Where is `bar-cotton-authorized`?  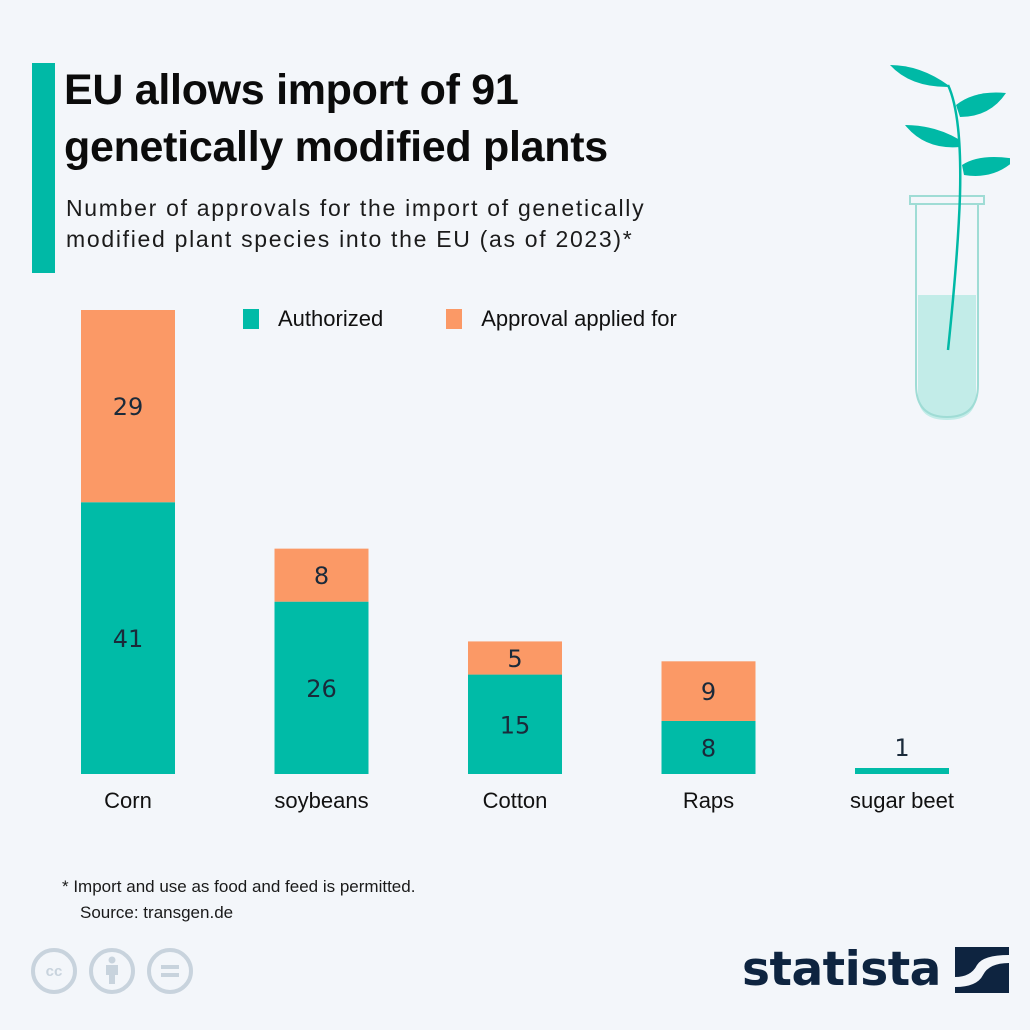
bar-cotton-authorized is located at coordinates (515, 724).